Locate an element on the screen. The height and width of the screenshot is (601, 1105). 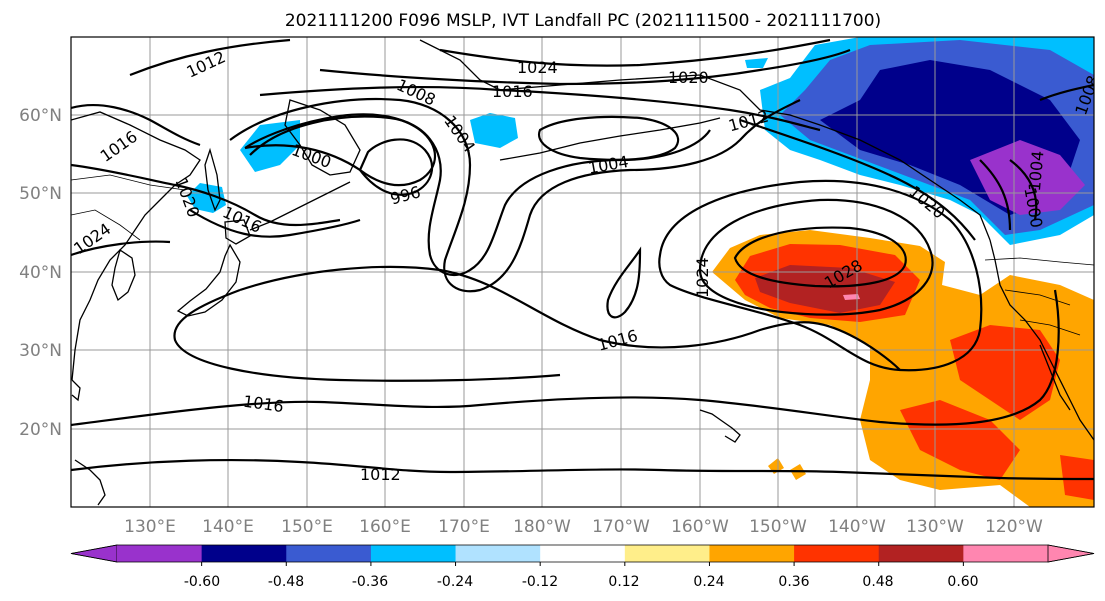
isobar-1028-high is located at coordinates (820, 257).